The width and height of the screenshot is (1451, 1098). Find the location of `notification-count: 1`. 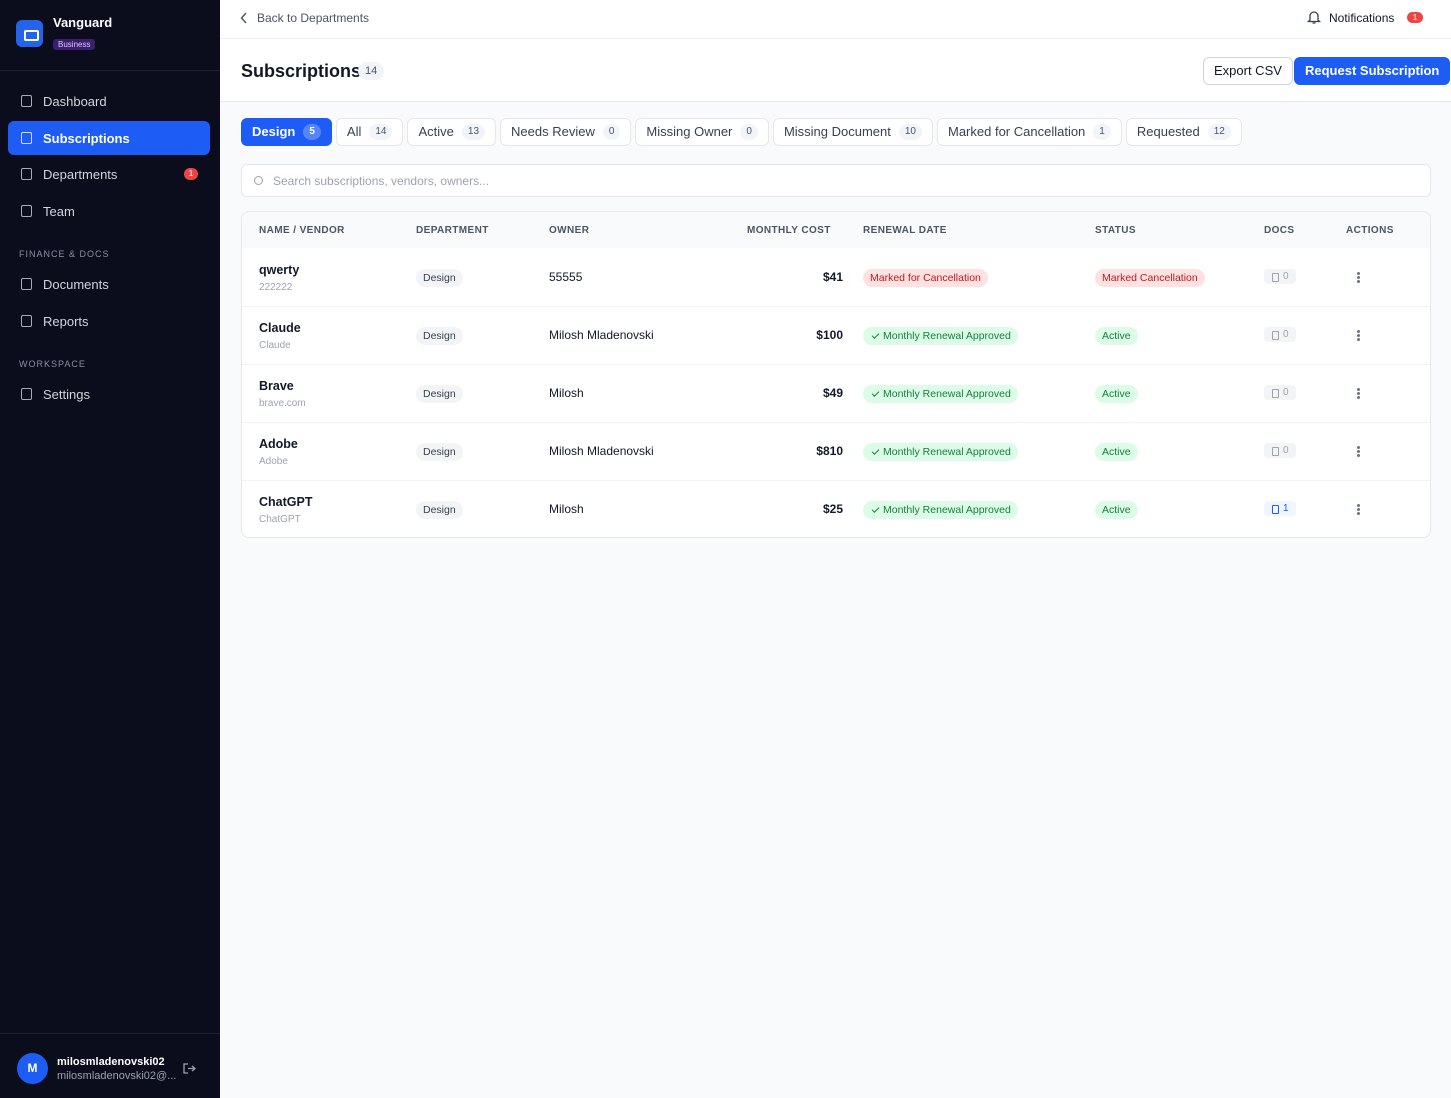

notification-count: 1 is located at coordinates (1415, 17).